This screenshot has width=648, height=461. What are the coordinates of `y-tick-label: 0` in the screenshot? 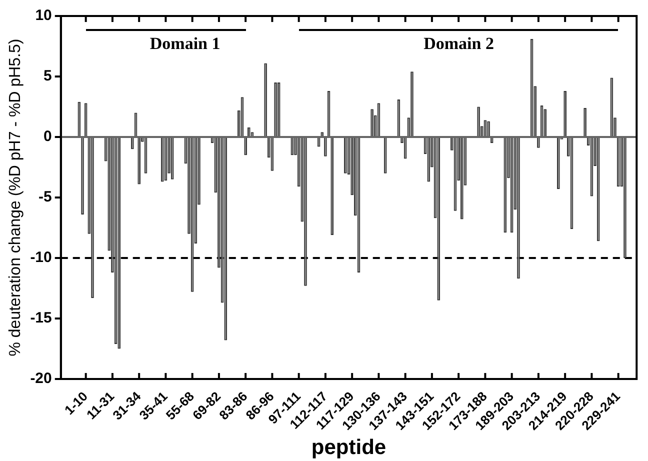 It's located at (48, 137).